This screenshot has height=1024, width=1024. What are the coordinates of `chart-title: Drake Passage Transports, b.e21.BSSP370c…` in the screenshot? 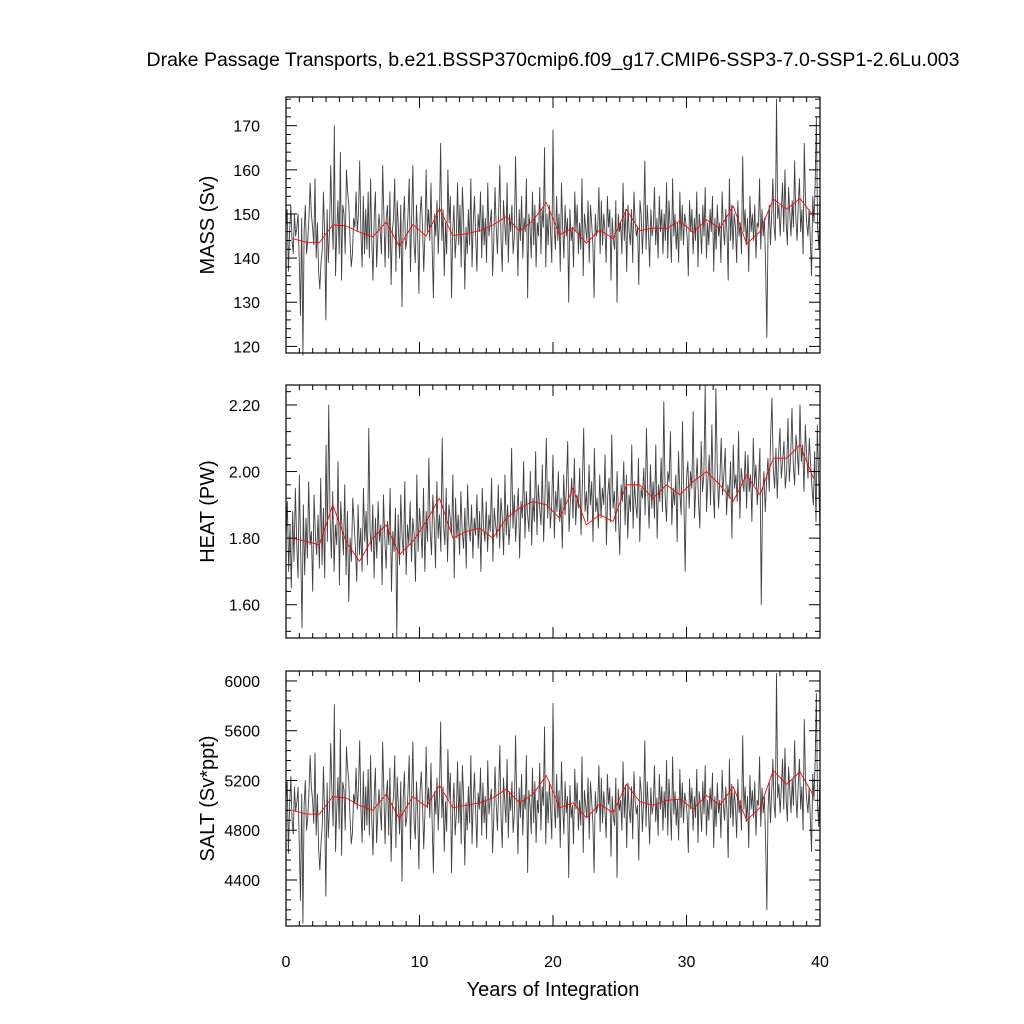 It's located at (553, 60).